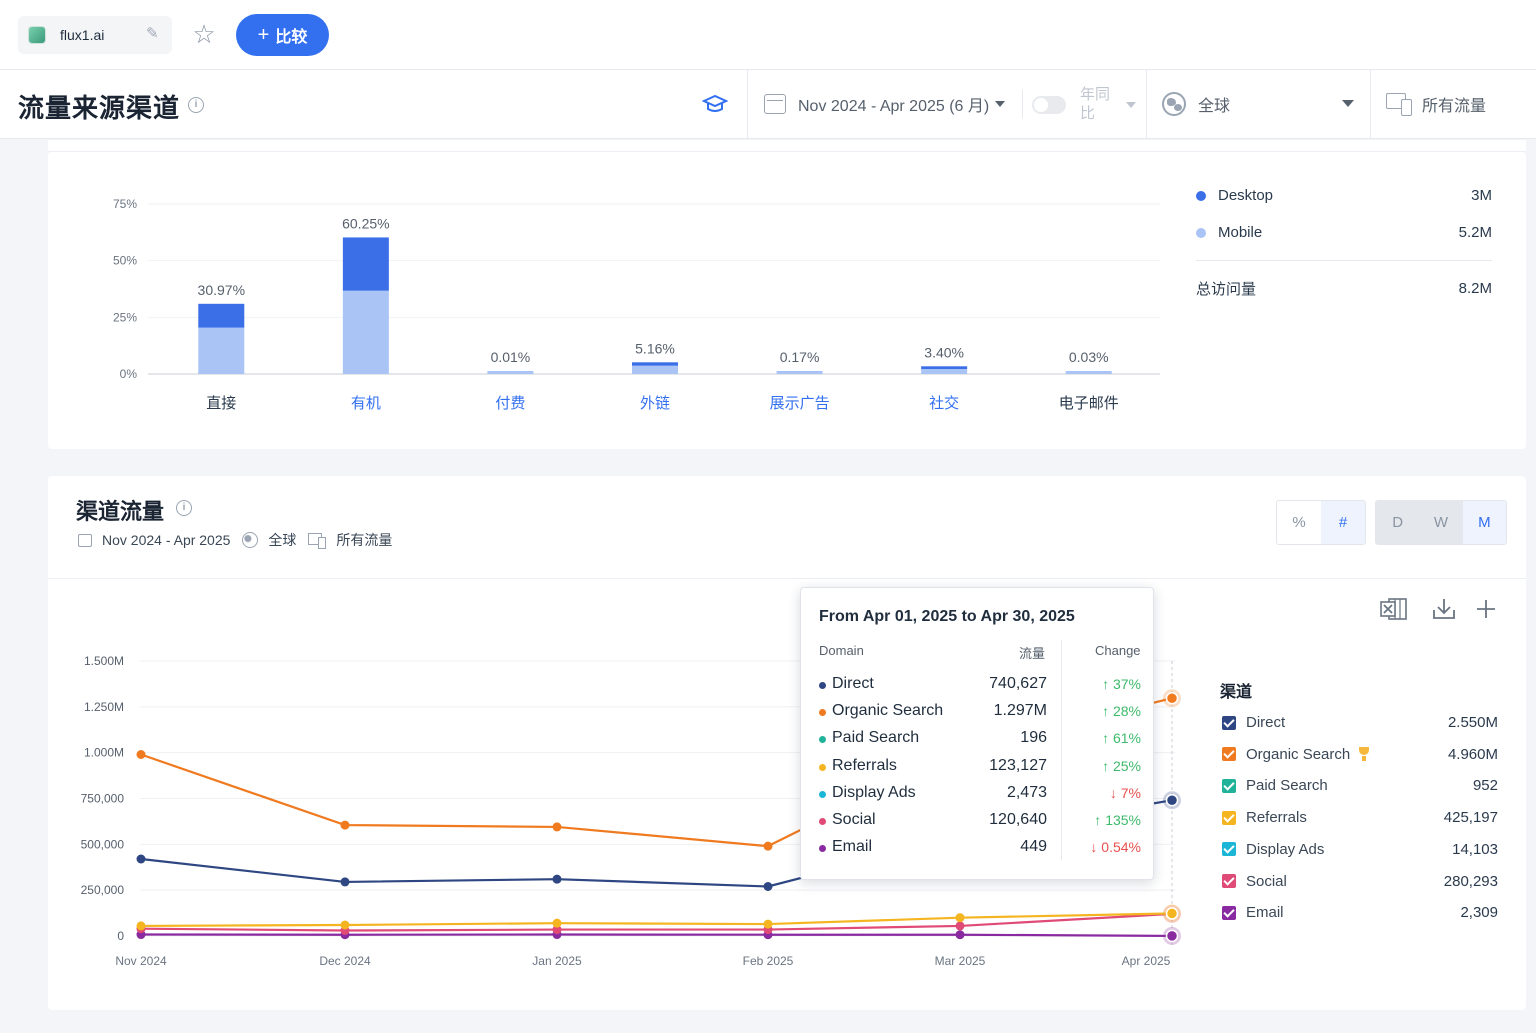 This screenshot has height=1033, width=1536. I want to click on site-chip: flux1.ai ✎, so click(95, 35).